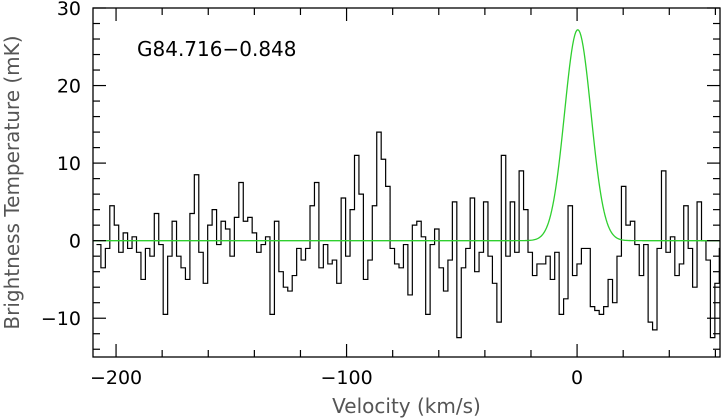 Image resolution: width=722 pixels, height=420 pixels. Describe the element at coordinates (69, 87) in the screenshot. I see `y-tick-label: 20` at that location.